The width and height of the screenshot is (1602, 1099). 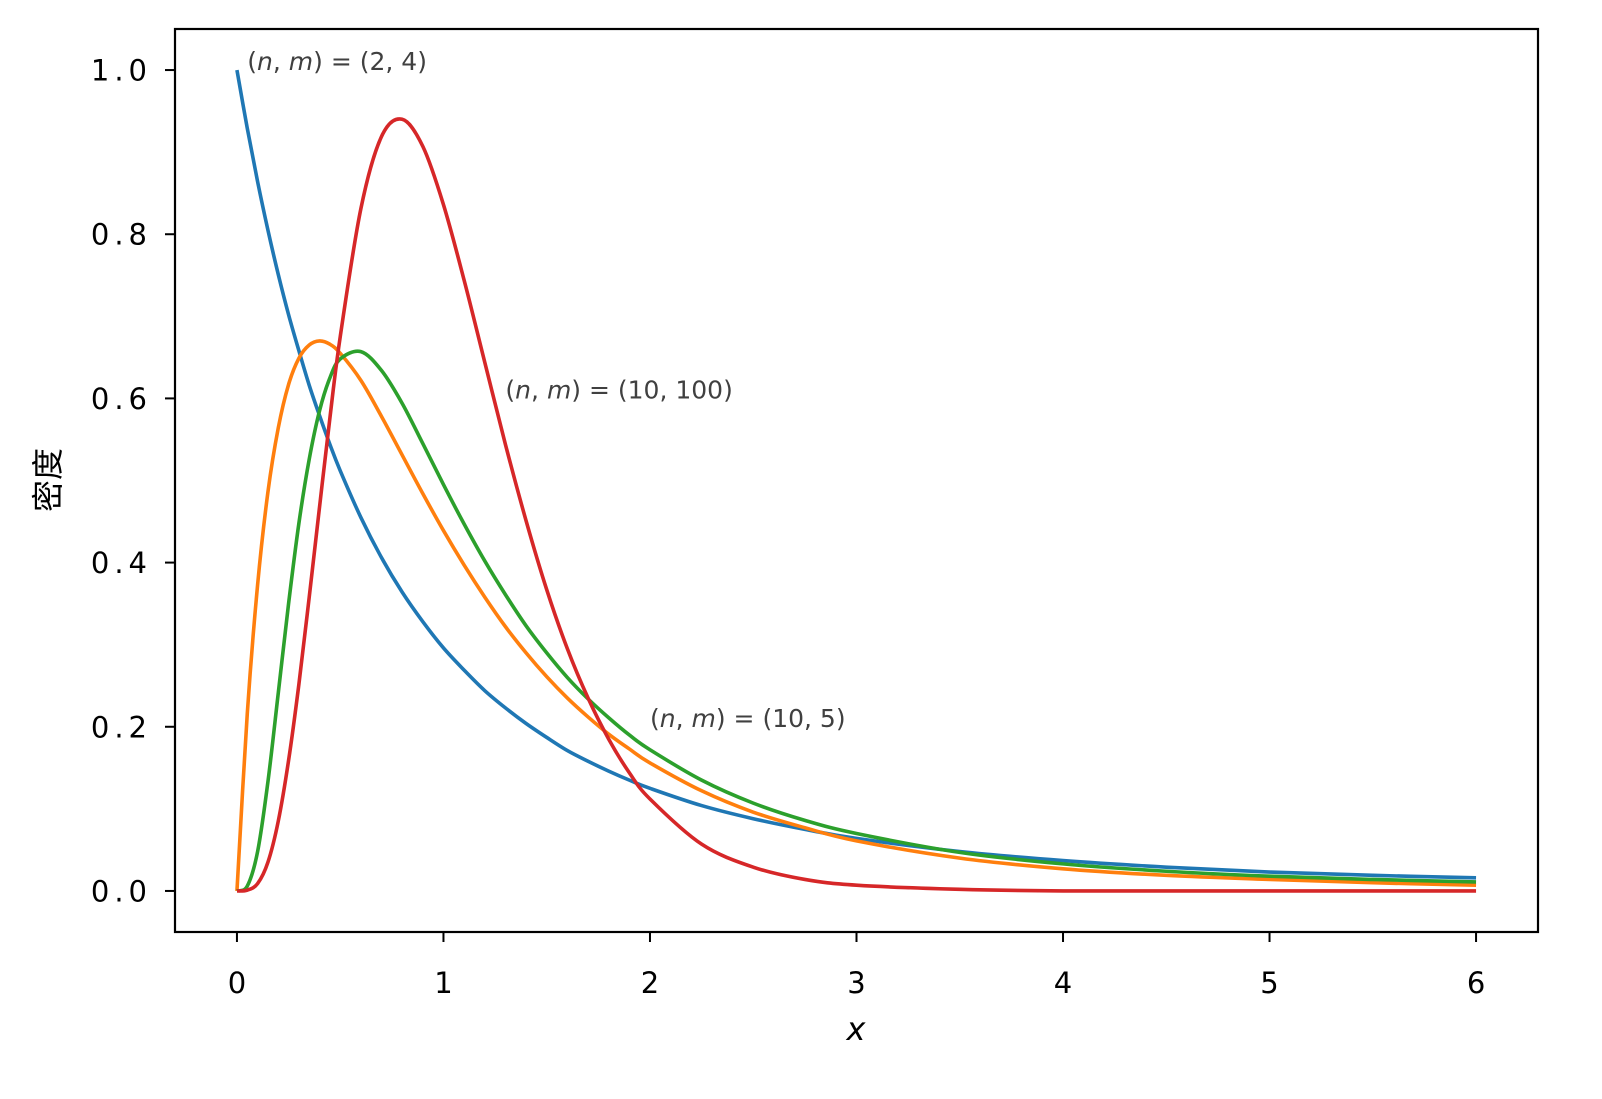 What do you see at coordinates (121, 563) in the screenshot?
I see `y-tick-label: 0.4` at bounding box center [121, 563].